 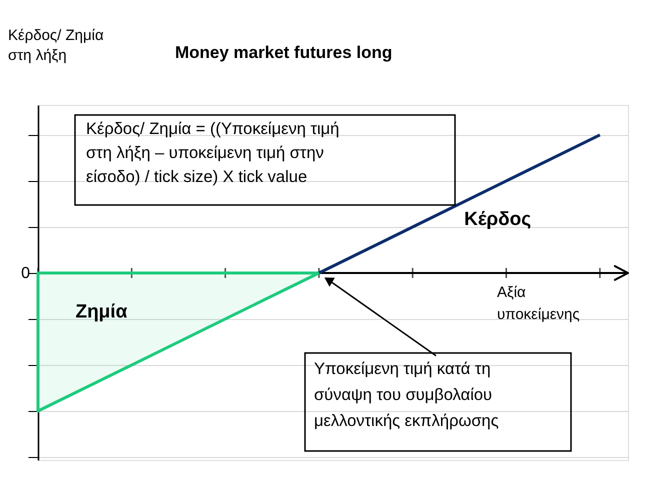 I want to click on text: 0, so click(x=25, y=273).